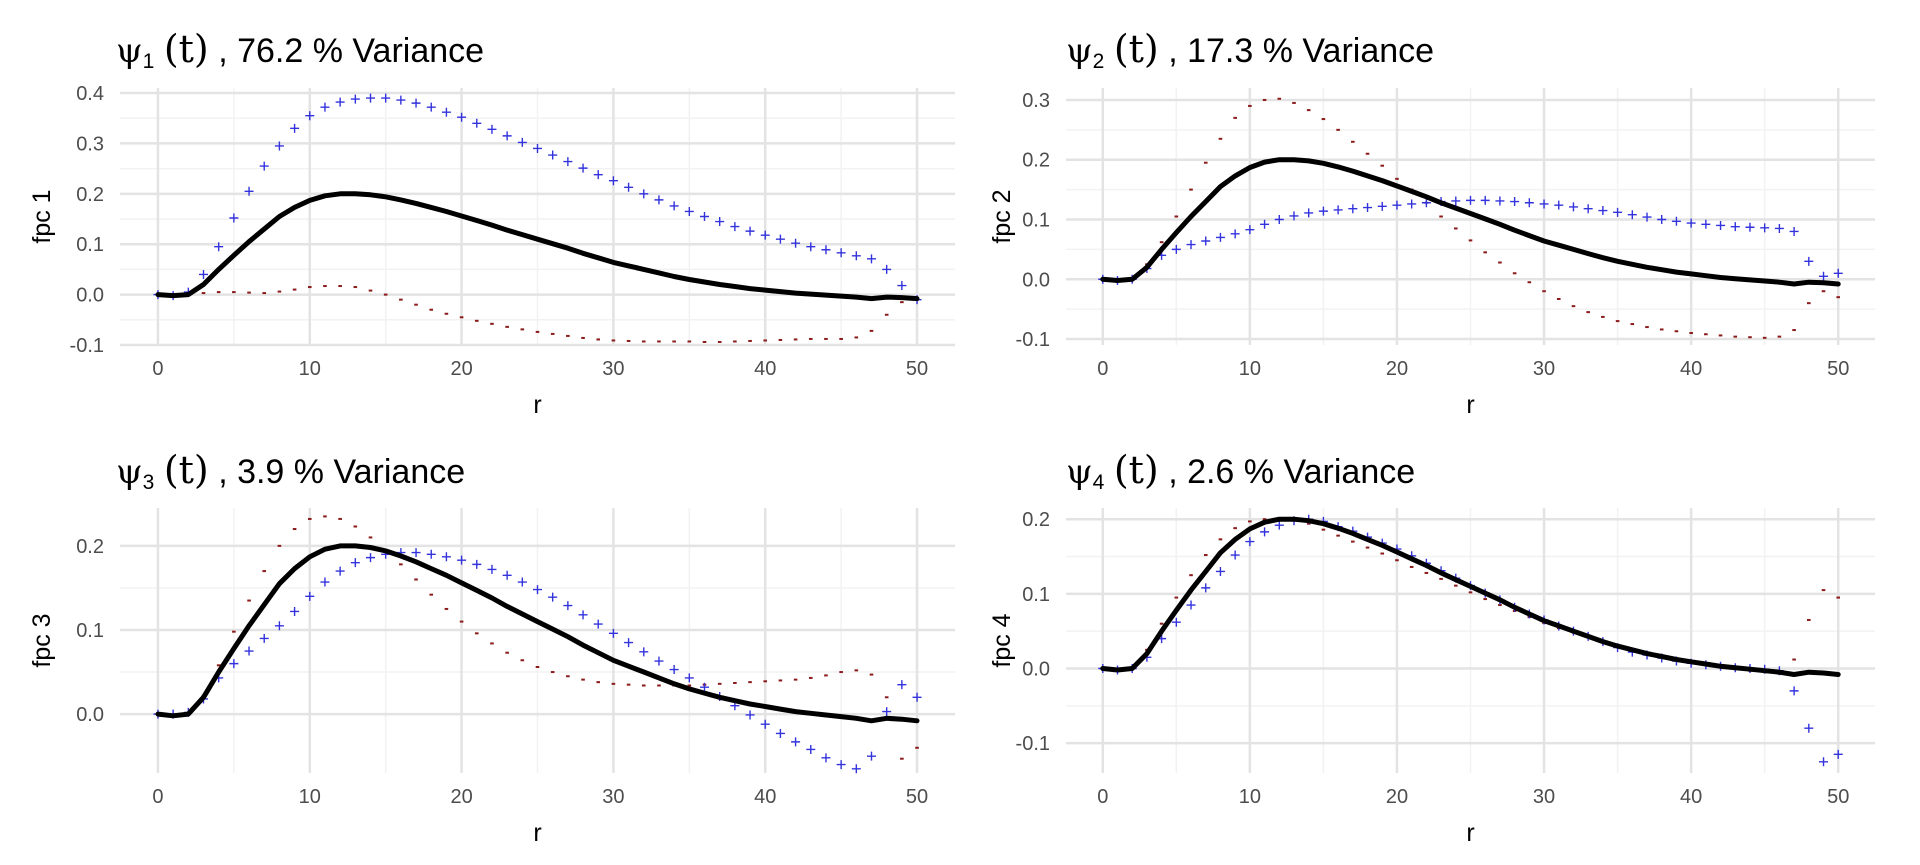  Describe the element at coordinates (90, 715) in the screenshot. I see `y-tick-label: 0.0` at that location.